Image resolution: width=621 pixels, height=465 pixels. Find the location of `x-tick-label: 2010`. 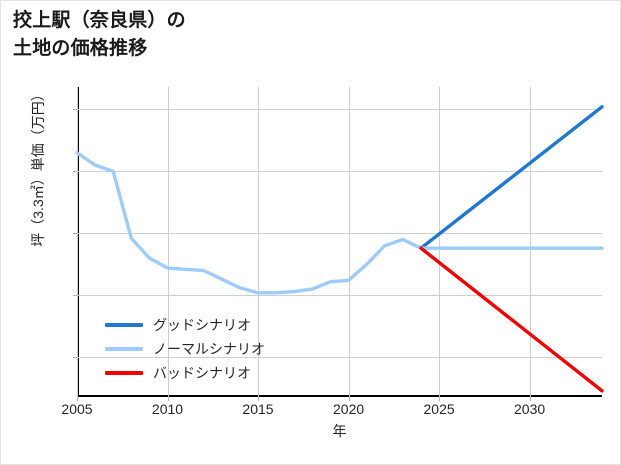

x-tick-label: 2010 is located at coordinates (167, 409).